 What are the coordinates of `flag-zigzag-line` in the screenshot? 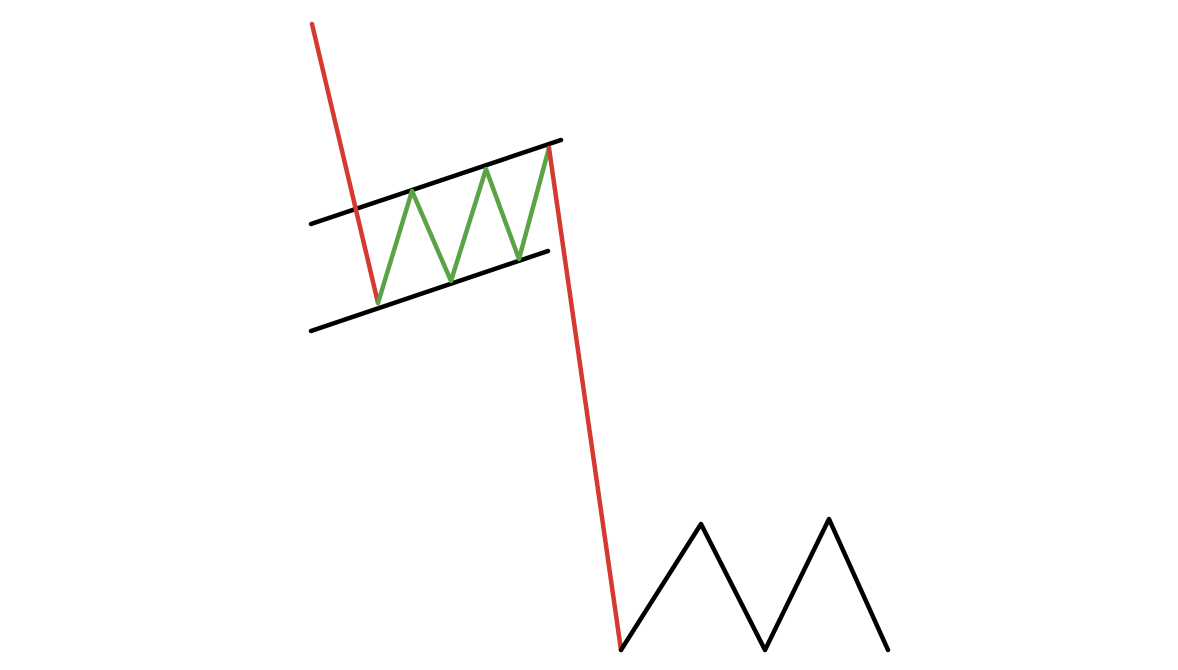 It's located at (463, 225).